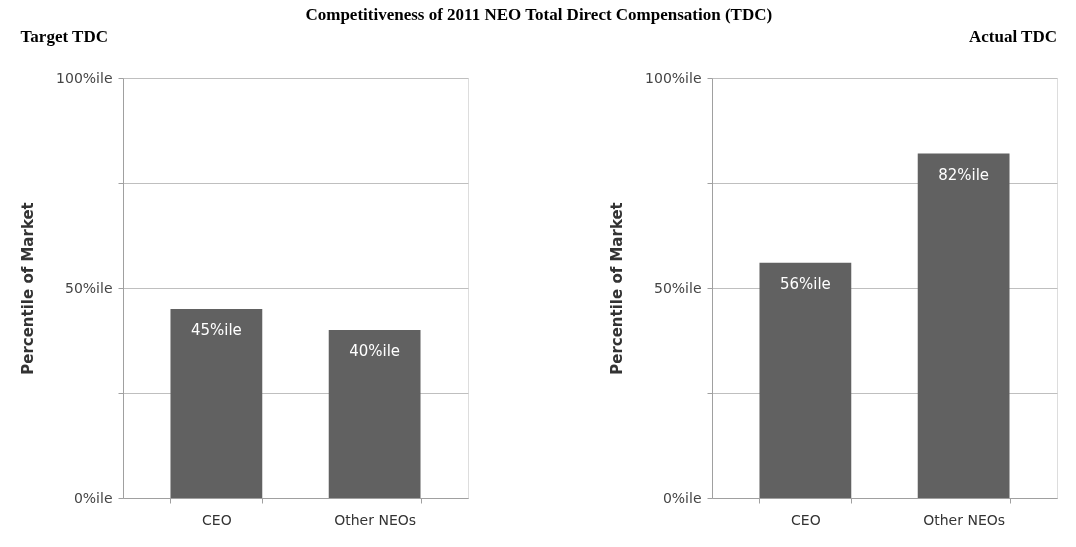 Image resolution: width=1076 pixels, height=547 pixels. I want to click on chart-subtitle: Target TDC, so click(64, 36).